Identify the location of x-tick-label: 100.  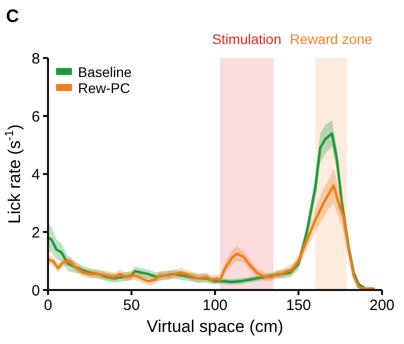
(215, 305).